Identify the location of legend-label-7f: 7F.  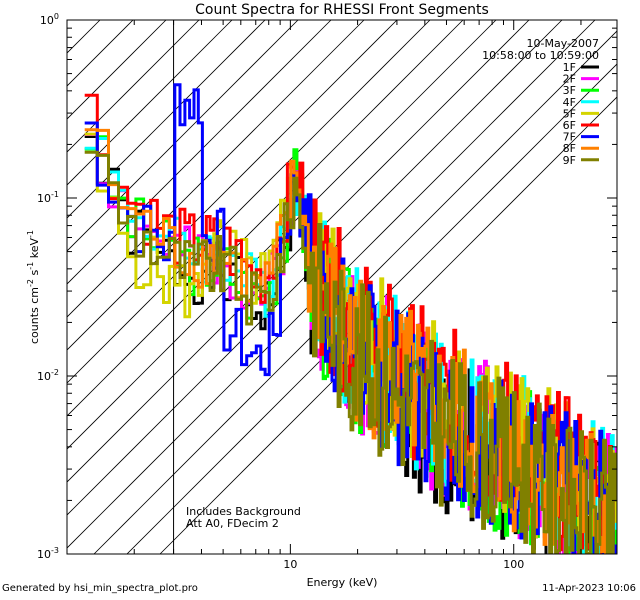
(569, 137).